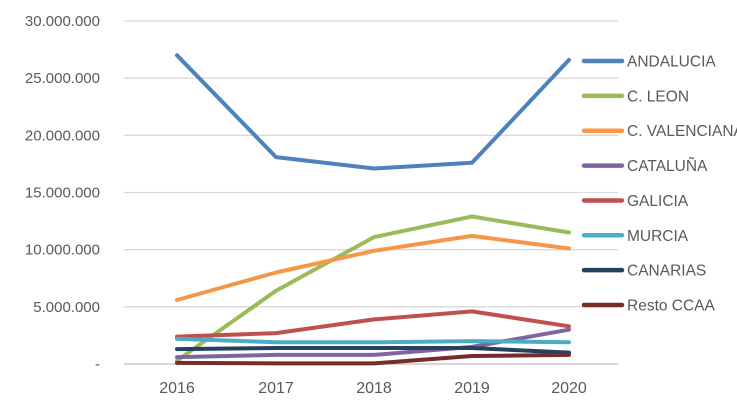 The height and width of the screenshot is (409, 737). Describe the element at coordinates (373, 340) in the screenshot. I see `series-line-murcia` at that location.